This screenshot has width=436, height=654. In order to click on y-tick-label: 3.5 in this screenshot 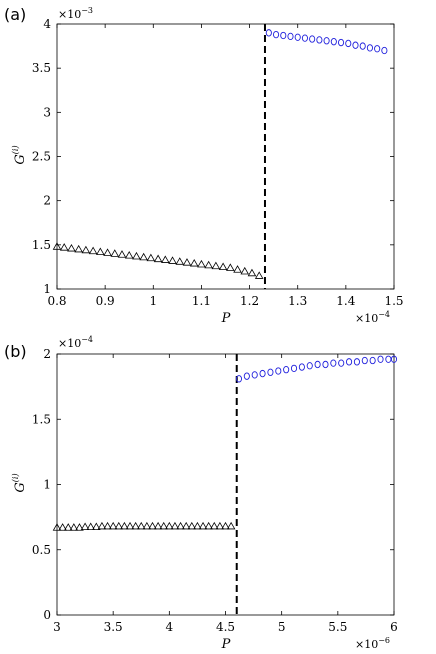, I will do `click(41, 68)`.